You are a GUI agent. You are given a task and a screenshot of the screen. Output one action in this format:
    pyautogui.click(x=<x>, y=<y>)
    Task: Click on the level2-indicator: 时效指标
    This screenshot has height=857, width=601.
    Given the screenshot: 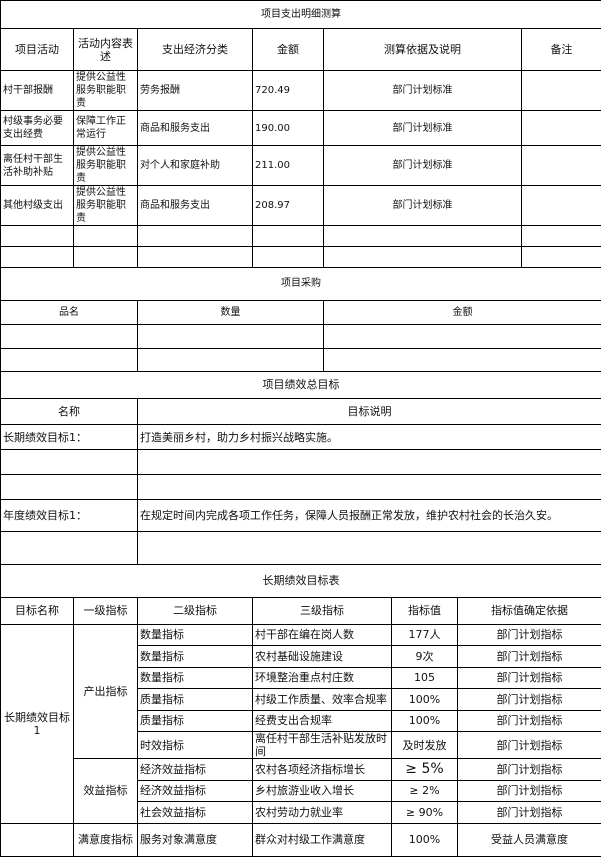 What is the action you would take?
    pyautogui.click(x=195, y=745)
    